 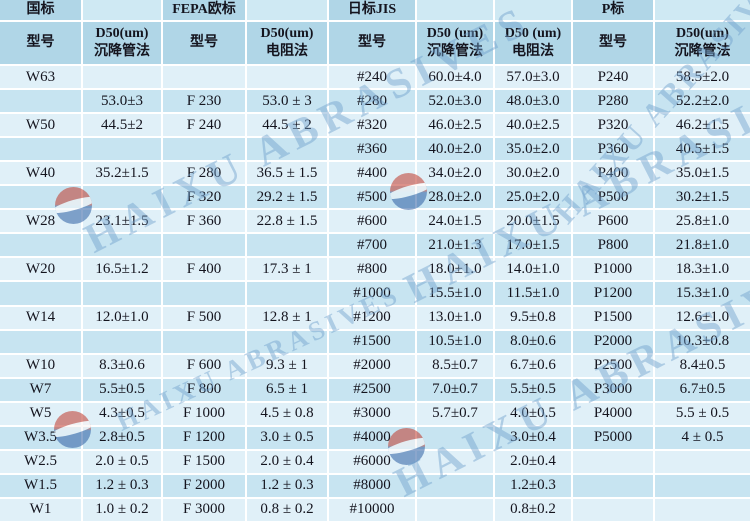 What do you see at coordinates (533, 317) in the screenshot?
I see `table-cell: 9.5±0.8` at bounding box center [533, 317].